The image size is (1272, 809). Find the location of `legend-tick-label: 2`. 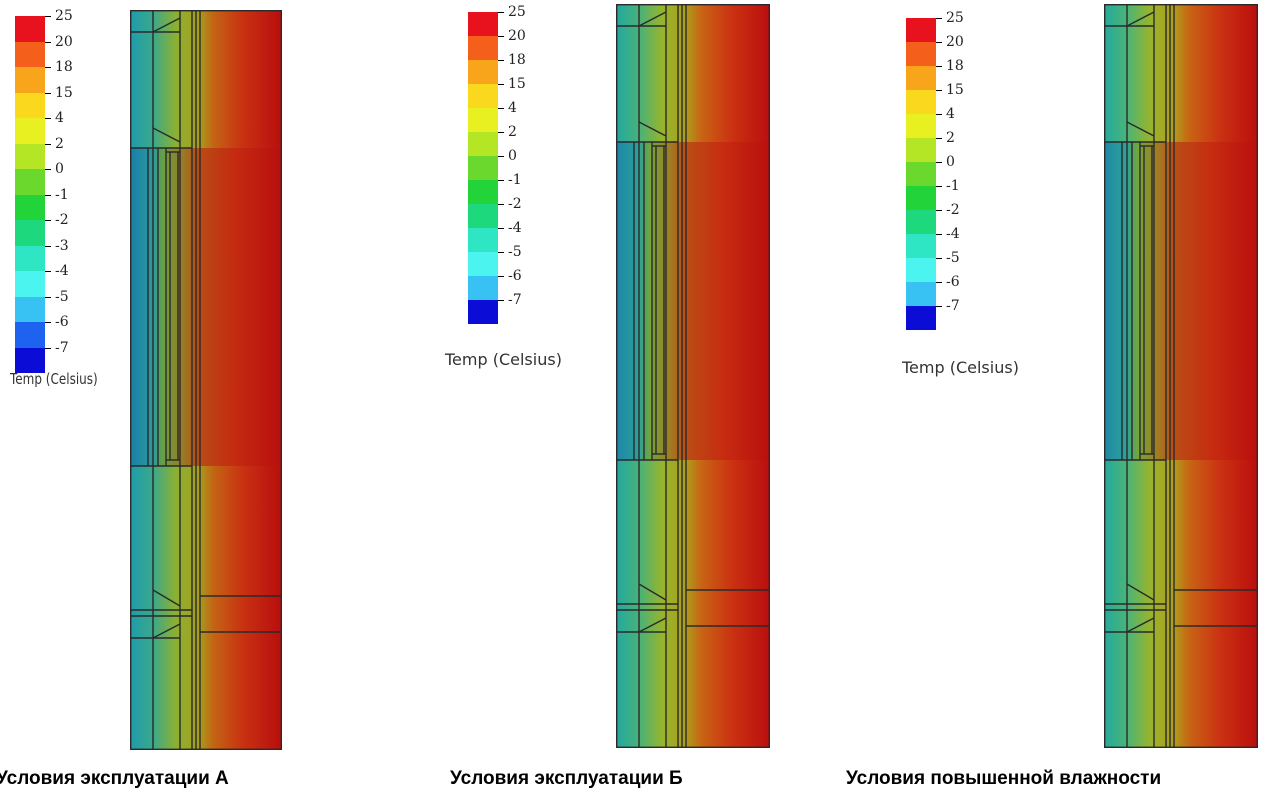

legend-tick-label: 2 is located at coordinates (950, 138).